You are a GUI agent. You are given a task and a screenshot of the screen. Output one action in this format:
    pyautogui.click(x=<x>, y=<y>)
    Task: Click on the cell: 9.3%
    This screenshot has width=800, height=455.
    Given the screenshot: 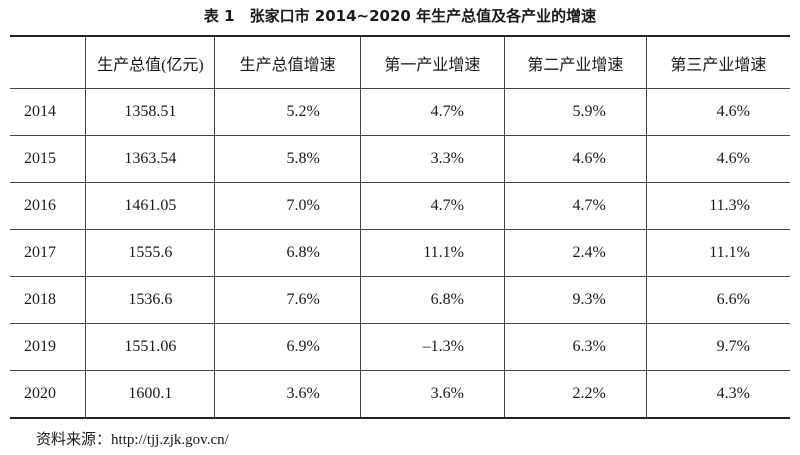 What is the action you would take?
    pyautogui.click(x=575, y=300)
    